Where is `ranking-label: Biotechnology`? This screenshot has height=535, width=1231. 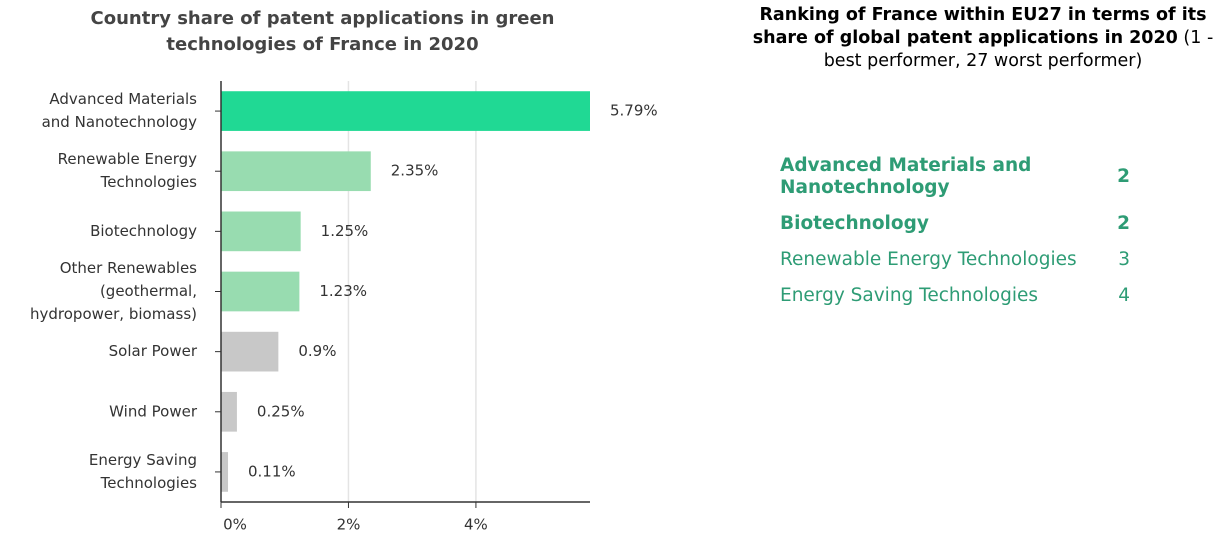 ranking-label: Biotechnology is located at coordinates (854, 223).